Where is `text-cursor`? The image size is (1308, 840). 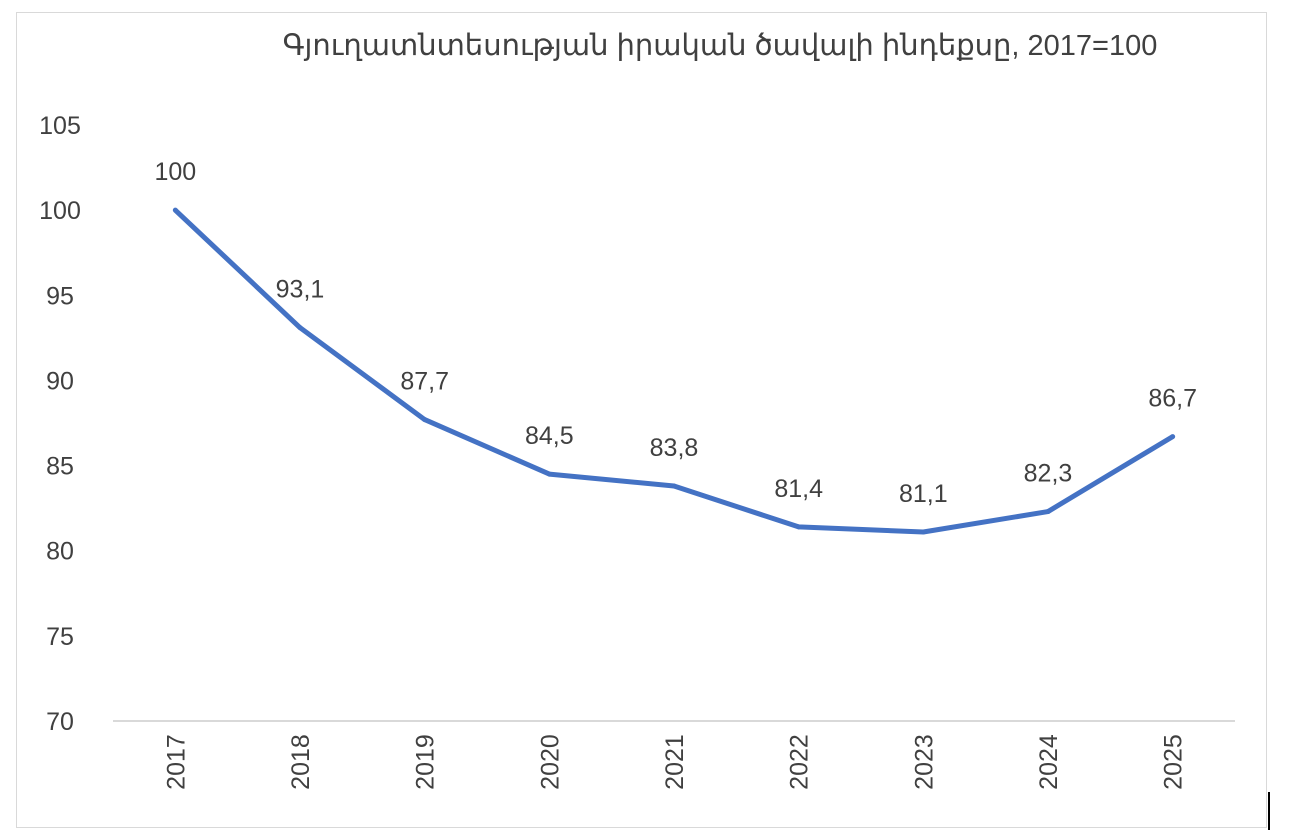
text-cursor is located at coordinates (1269, 811).